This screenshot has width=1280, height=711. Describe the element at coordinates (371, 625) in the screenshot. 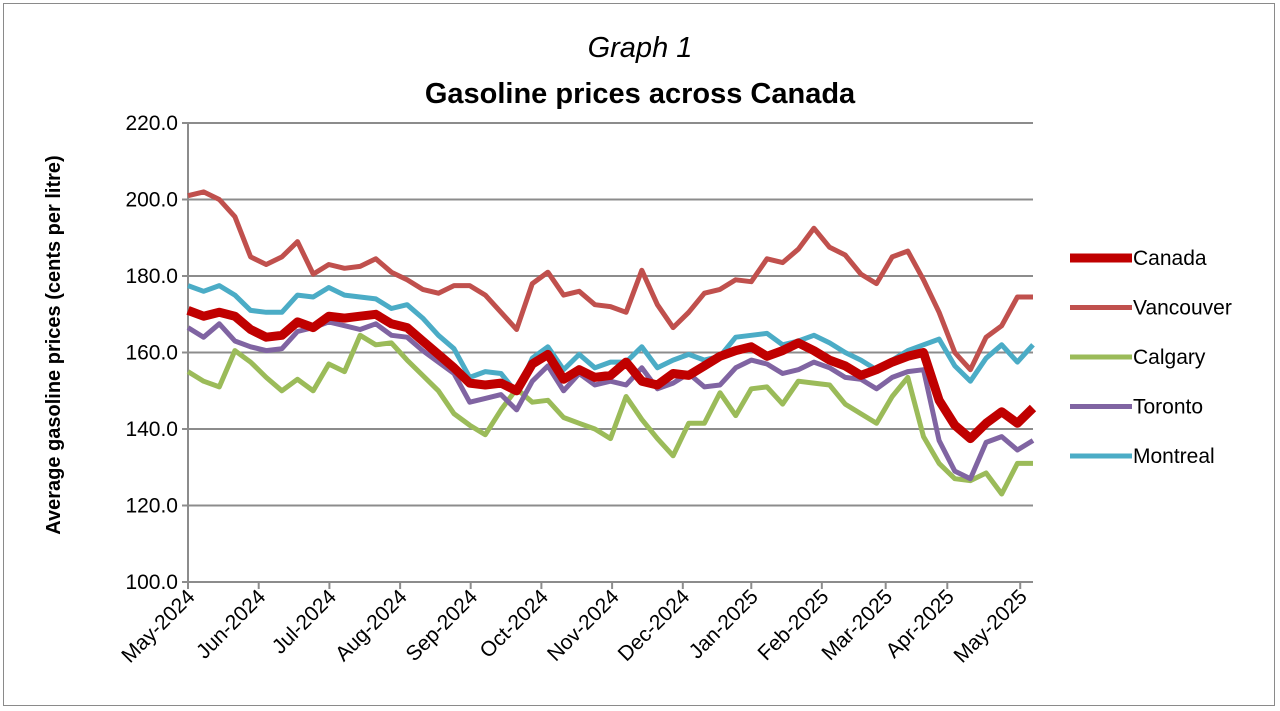

I see `x-tick-label: Aug-2024` at that location.